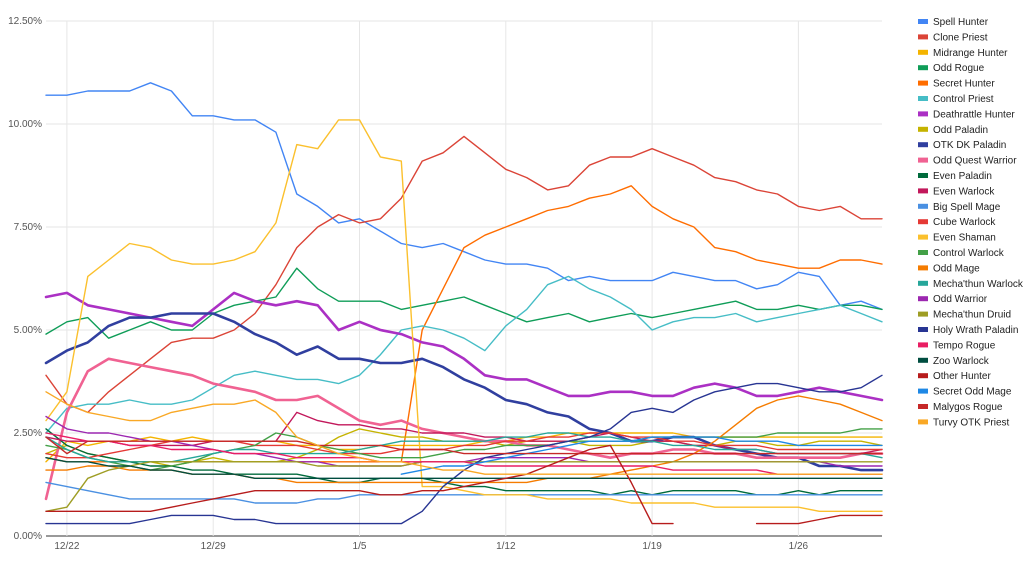 The width and height of the screenshot is (1024, 565). Describe the element at coordinates (28, 536) in the screenshot. I see `y-tick-label: 0.00%` at that location.